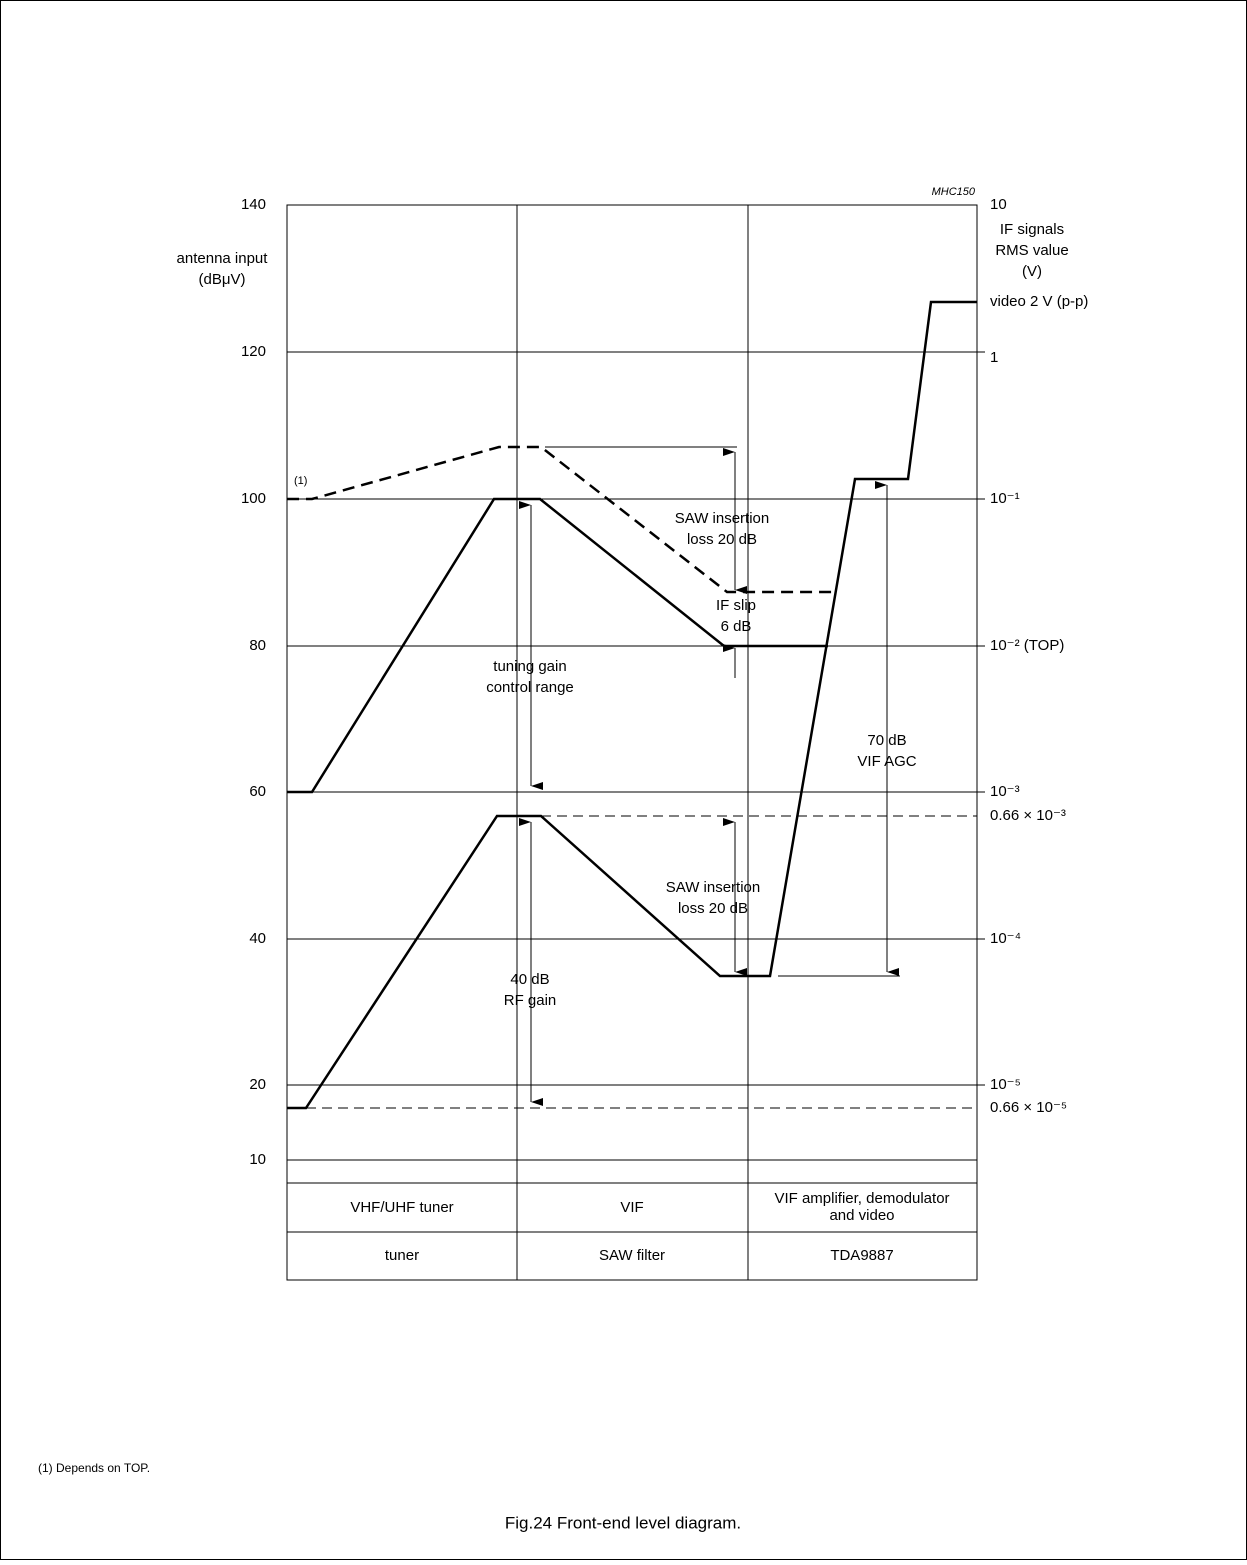 The height and width of the screenshot is (1565, 1247). What do you see at coordinates (253, 204) in the screenshot?
I see `label: 140` at bounding box center [253, 204].